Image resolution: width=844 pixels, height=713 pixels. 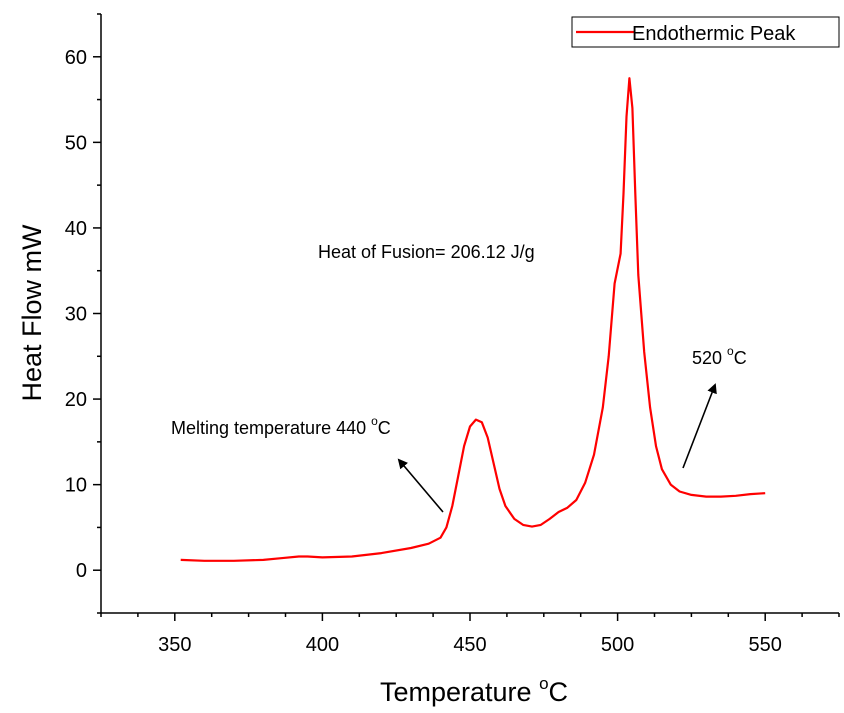 What do you see at coordinates (617, 645) in the screenshot?
I see `x-tick-label: 500` at bounding box center [617, 645].